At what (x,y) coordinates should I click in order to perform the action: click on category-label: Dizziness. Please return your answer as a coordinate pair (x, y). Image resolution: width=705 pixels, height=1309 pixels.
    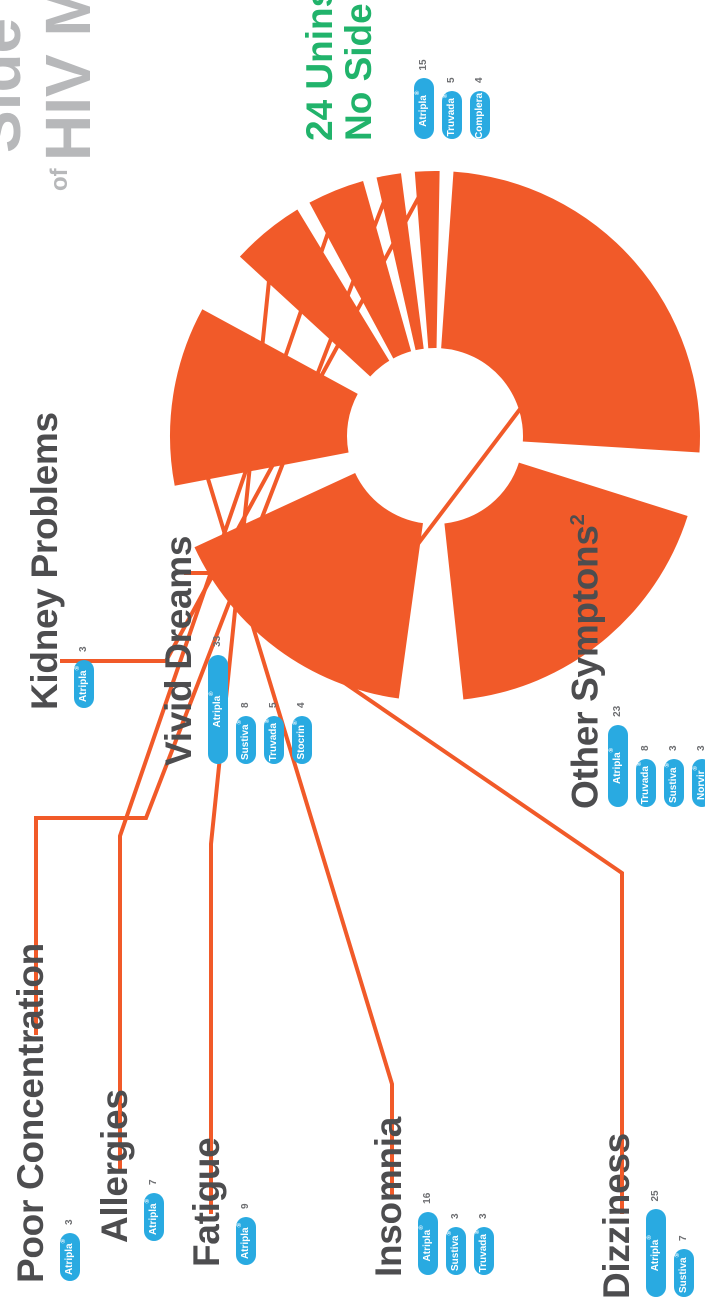
    Looking at the image, I should click on (616, 1216).